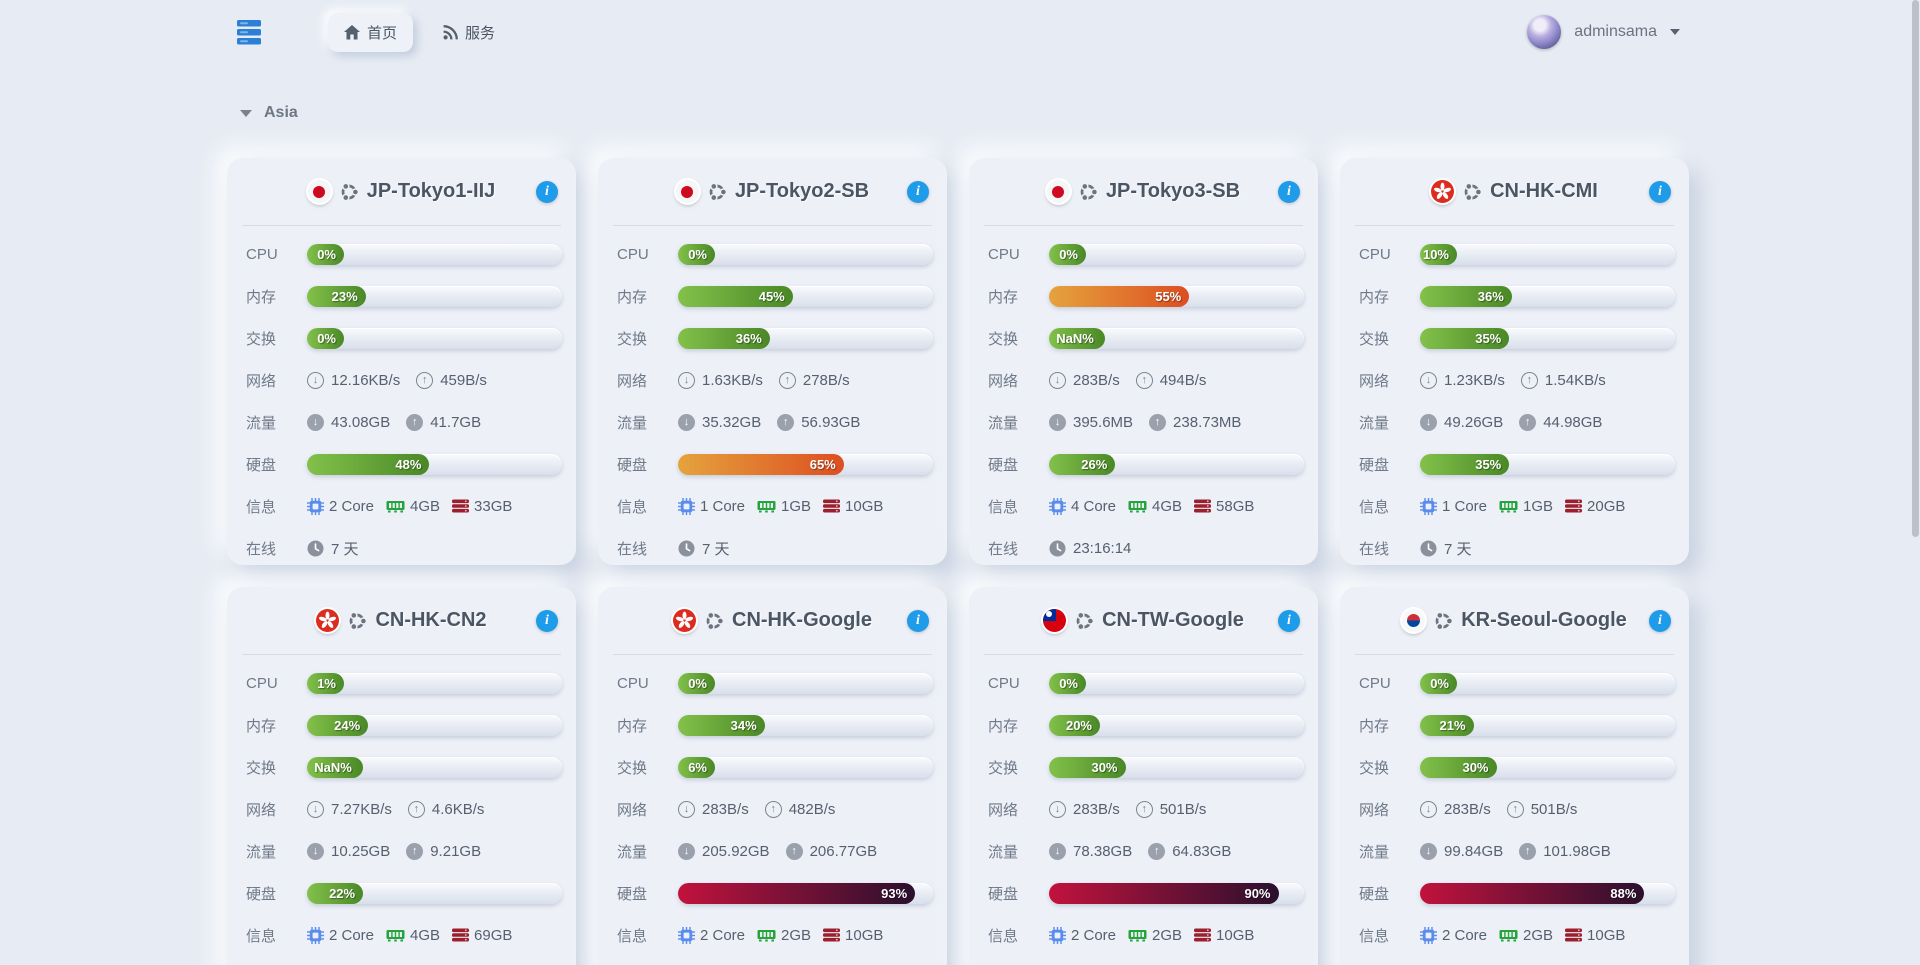 This screenshot has height=965, width=1920. What do you see at coordinates (1140, 851) in the screenshot?
I see `traffic-values: ↓ 78.38GB ↑ 64.83GB` at bounding box center [1140, 851].